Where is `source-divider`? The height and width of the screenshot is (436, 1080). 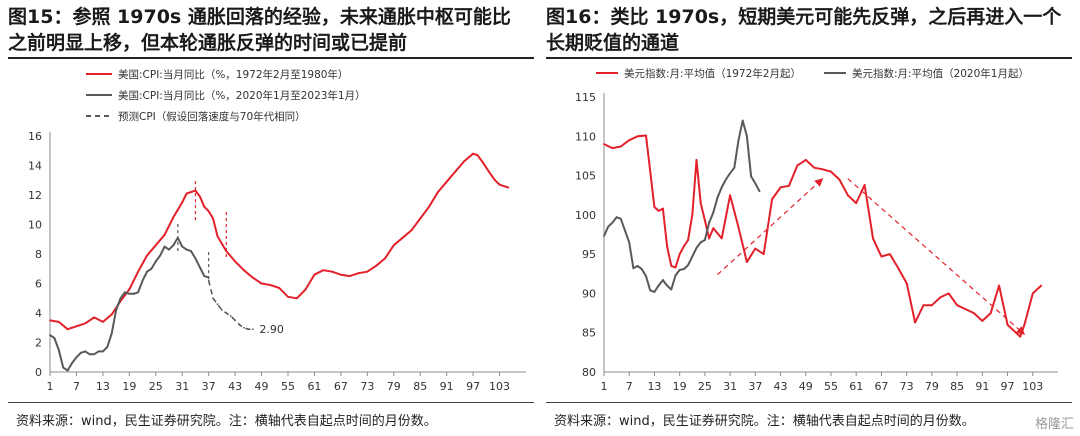
source-divider is located at coordinates (271, 402).